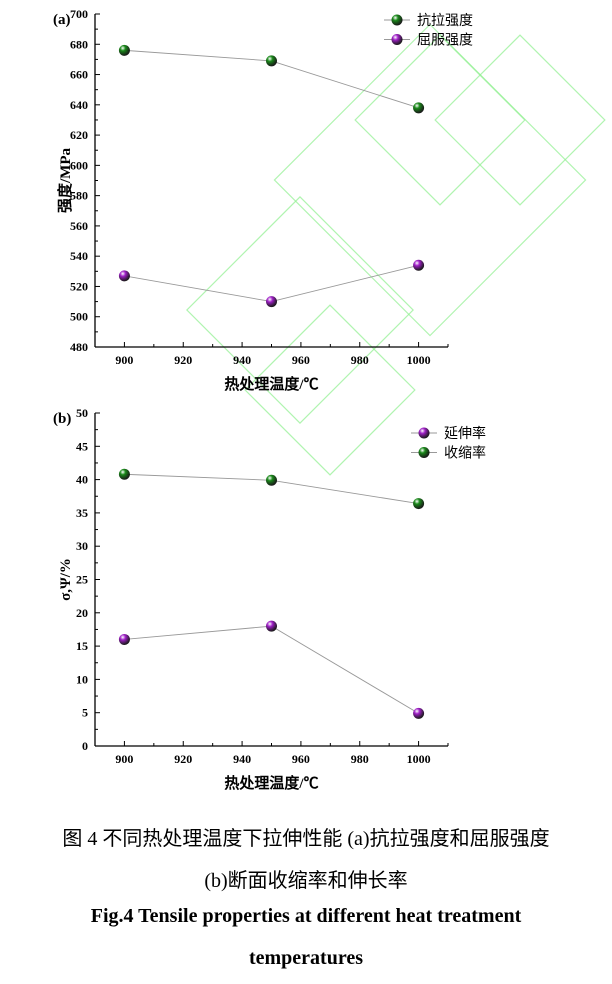 This screenshot has height=984, width=612. What do you see at coordinates (66, 579) in the screenshot?
I see `y-axis-label: σ,Ψ/%` at bounding box center [66, 579].